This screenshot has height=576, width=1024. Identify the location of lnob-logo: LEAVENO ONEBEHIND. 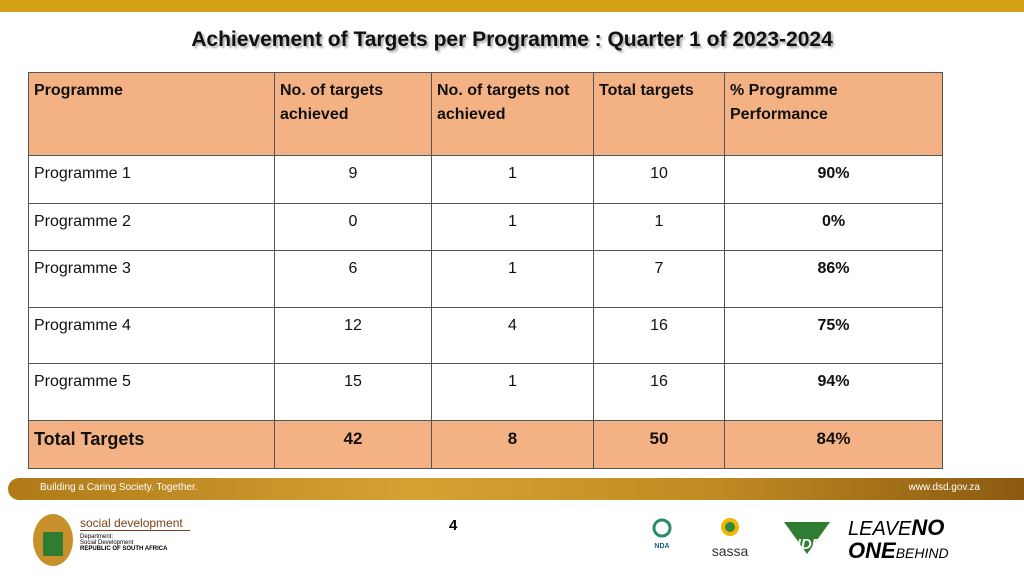
(898, 539).